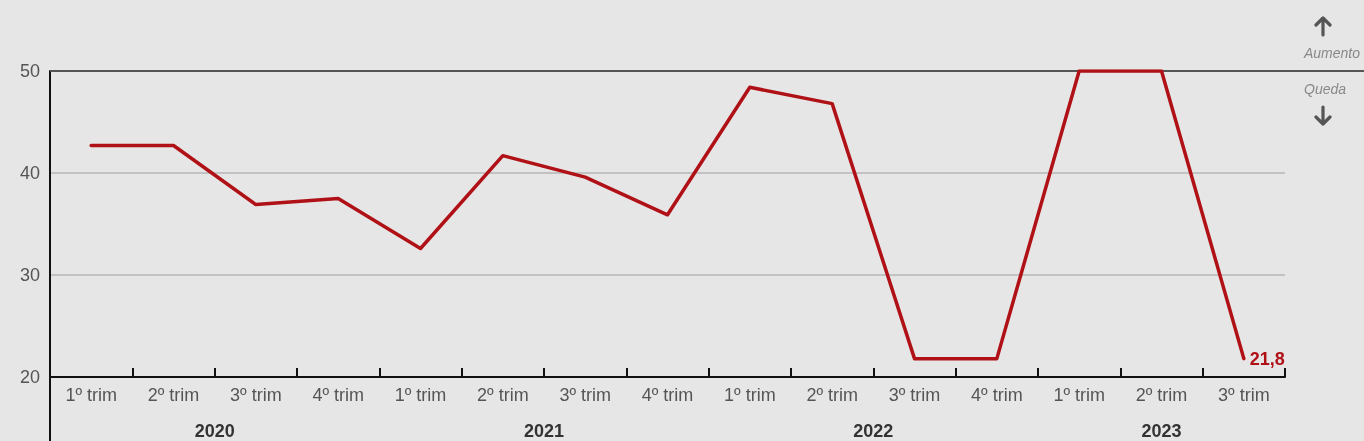 The width and height of the screenshot is (1364, 441). Describe the element at coordinates (214, 431) in the screenshot. I see `text: 2020` at that location.